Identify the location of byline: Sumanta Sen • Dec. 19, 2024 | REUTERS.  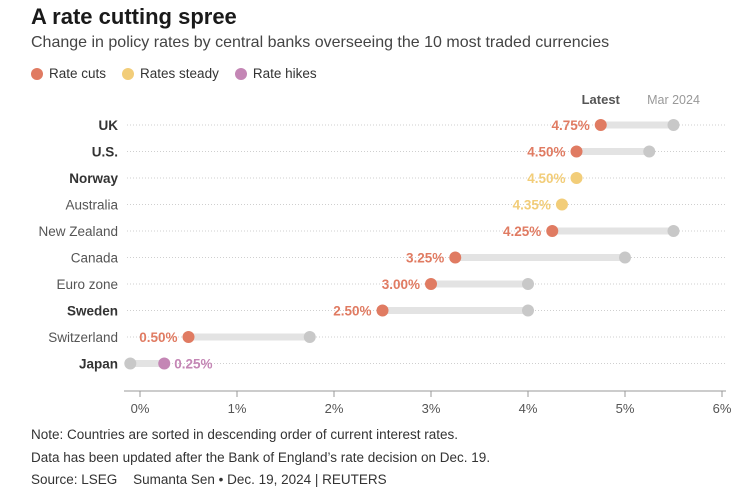
(260, 479).